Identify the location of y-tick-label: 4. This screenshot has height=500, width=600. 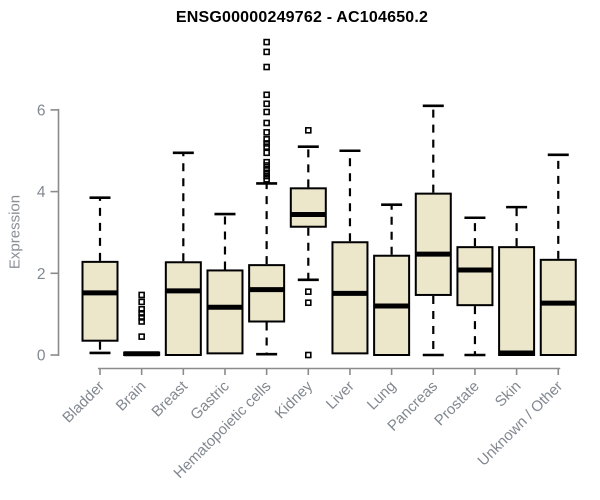
(41, 192).